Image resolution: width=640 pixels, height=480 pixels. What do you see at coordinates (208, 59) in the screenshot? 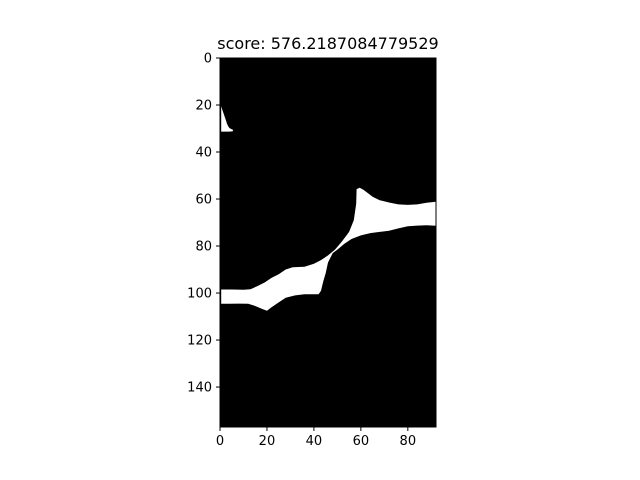
I see `y-tick-label: 0` at bounding box center [208, 59].